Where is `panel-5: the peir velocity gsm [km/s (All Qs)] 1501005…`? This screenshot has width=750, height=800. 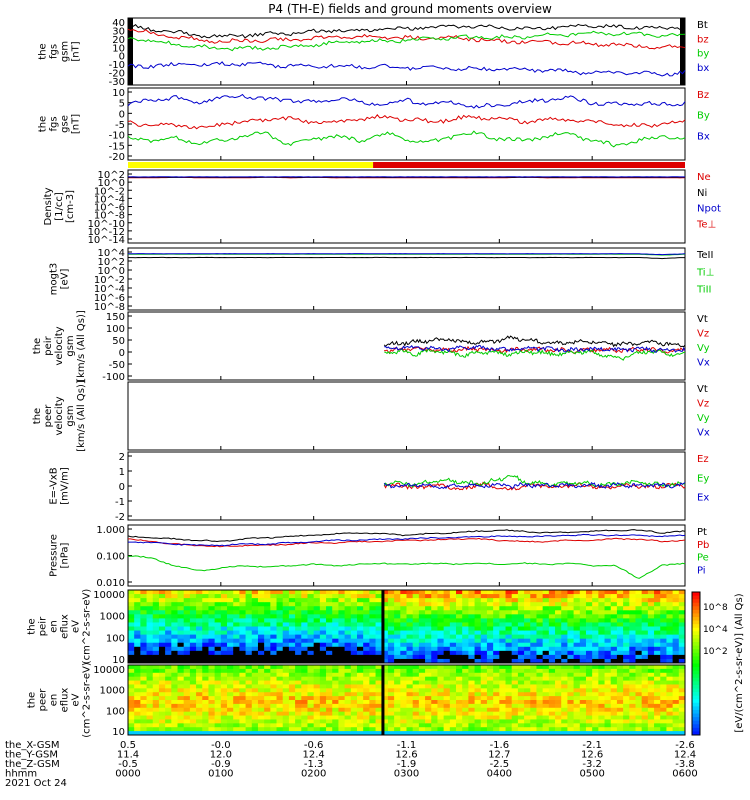
panel-5: the peir velocity gsm [km/s (All Qs)] 1501005… is located at coordinates (371, 346).